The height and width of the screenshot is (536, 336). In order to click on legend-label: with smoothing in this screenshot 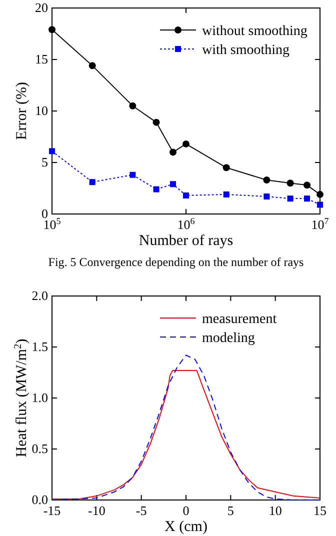, I will do `click(246, 50)`.